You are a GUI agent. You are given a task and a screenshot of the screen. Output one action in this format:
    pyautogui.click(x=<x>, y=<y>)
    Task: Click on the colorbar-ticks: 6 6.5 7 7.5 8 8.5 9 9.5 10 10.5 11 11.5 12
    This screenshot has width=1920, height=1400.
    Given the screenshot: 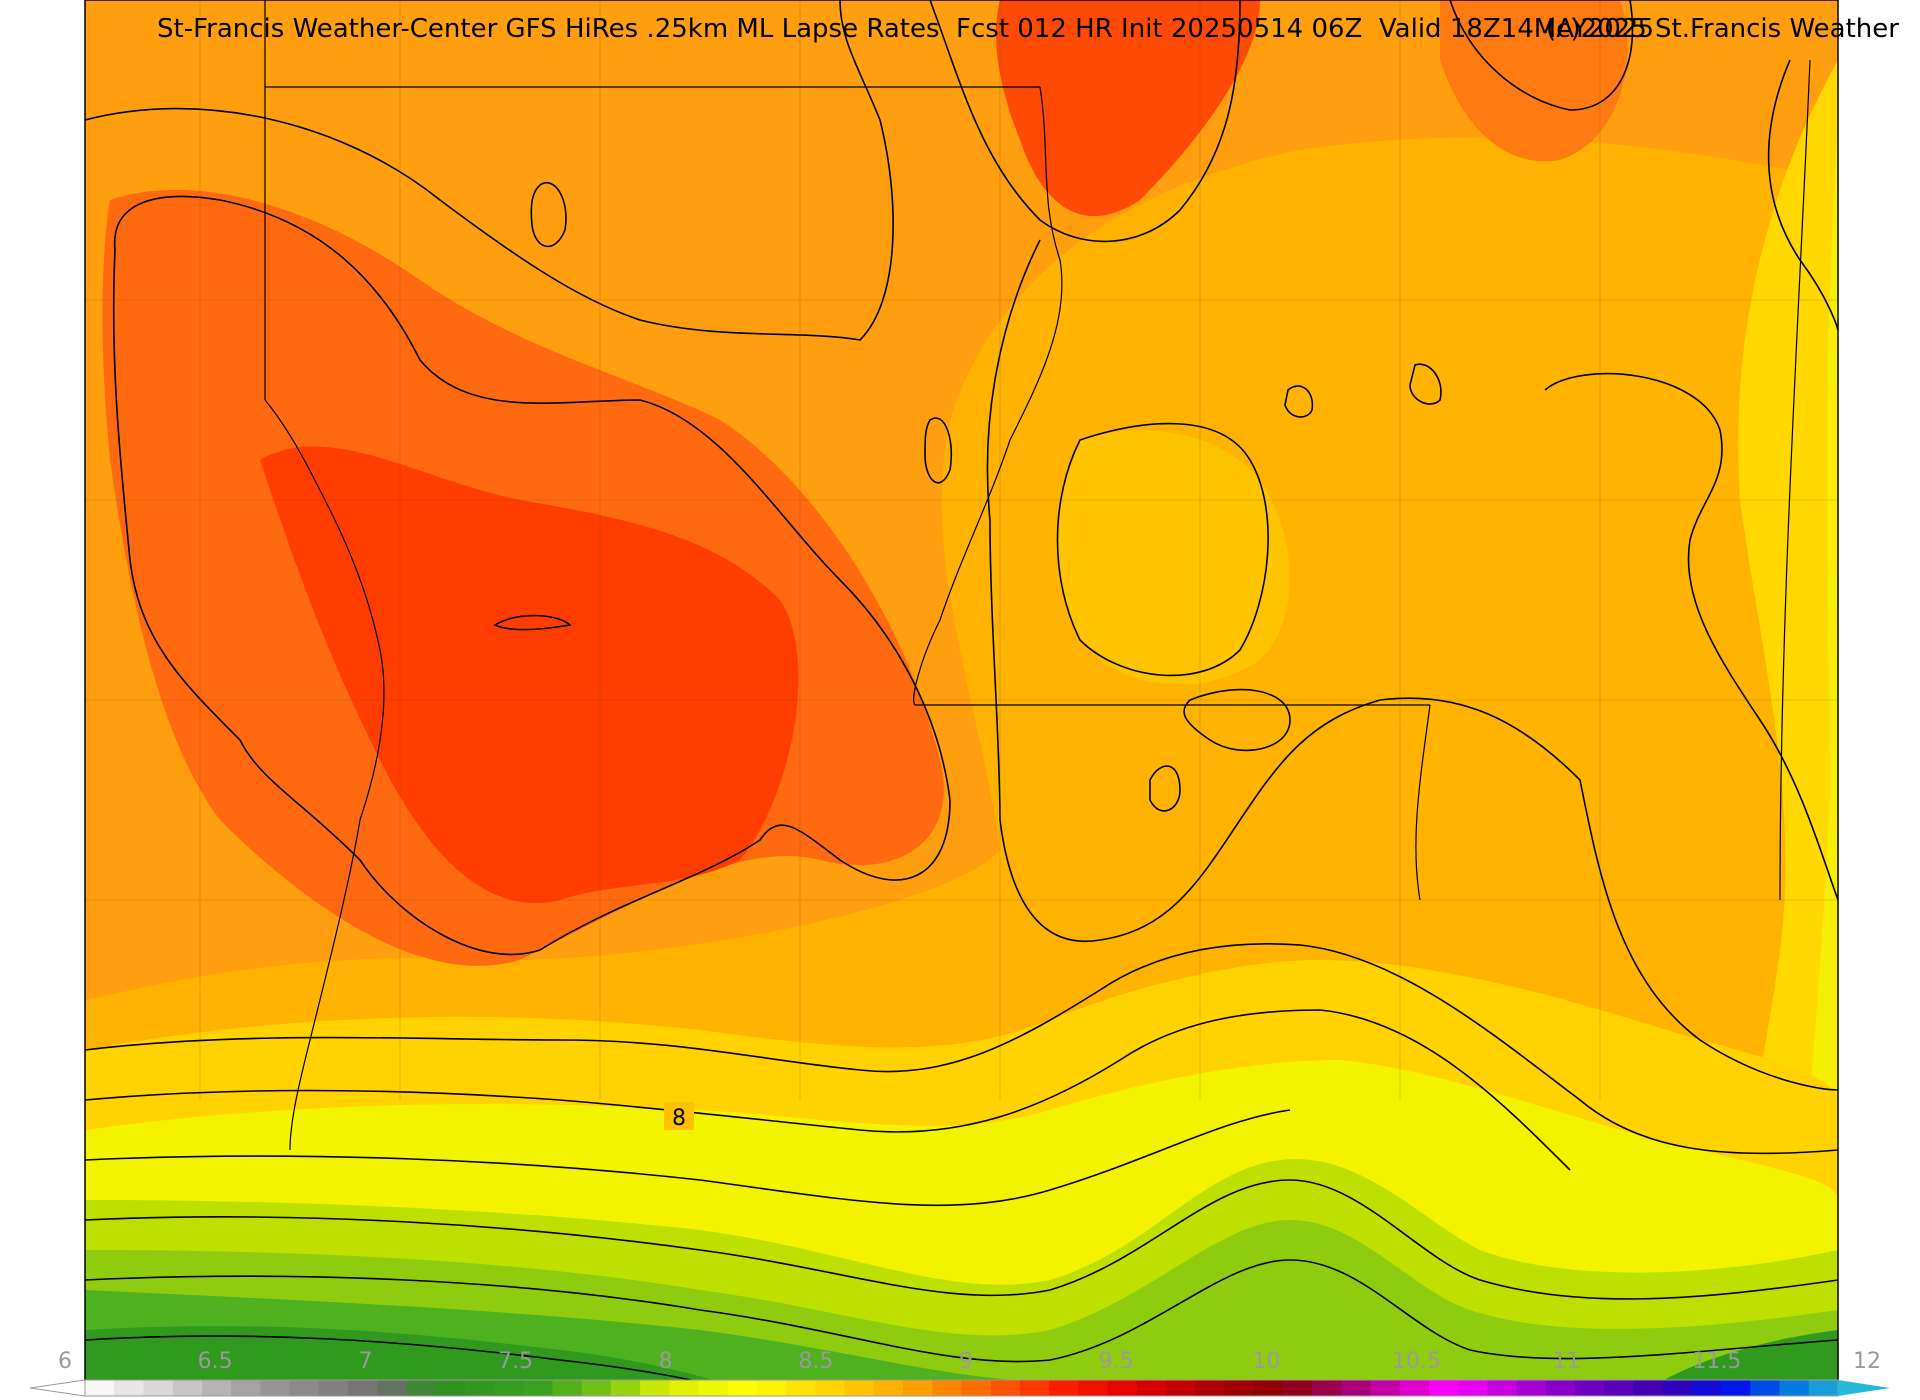 What is the action you would take?
    pyautogui.click(x=969, y=1361)
    